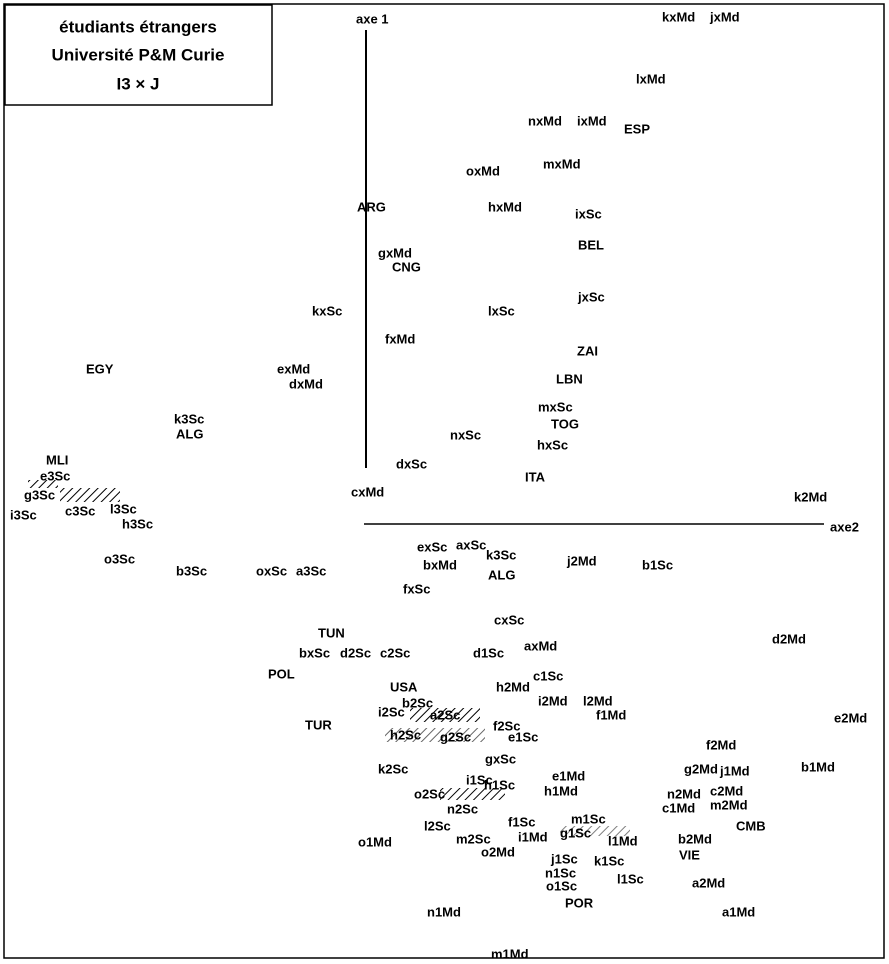 The image size is (889, 964). What do you see at coordinates (724, 16) in the screenshot?
I see `point-label: jxMd` at bounding box center [724, 16].